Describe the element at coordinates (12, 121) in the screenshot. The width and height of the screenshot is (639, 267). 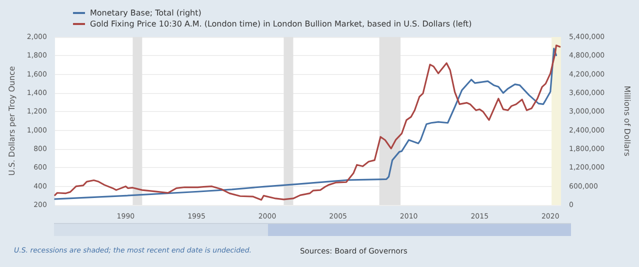
I see `y-axis-title: U.S. Dollars per Troy Ounce` at that location.